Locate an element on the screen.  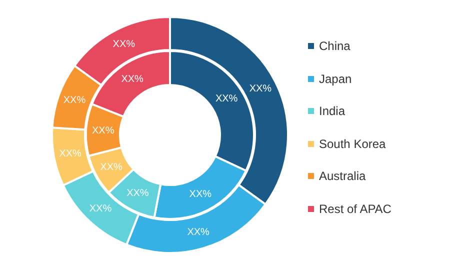
legend-label: China is located at coordinates (334, 46).